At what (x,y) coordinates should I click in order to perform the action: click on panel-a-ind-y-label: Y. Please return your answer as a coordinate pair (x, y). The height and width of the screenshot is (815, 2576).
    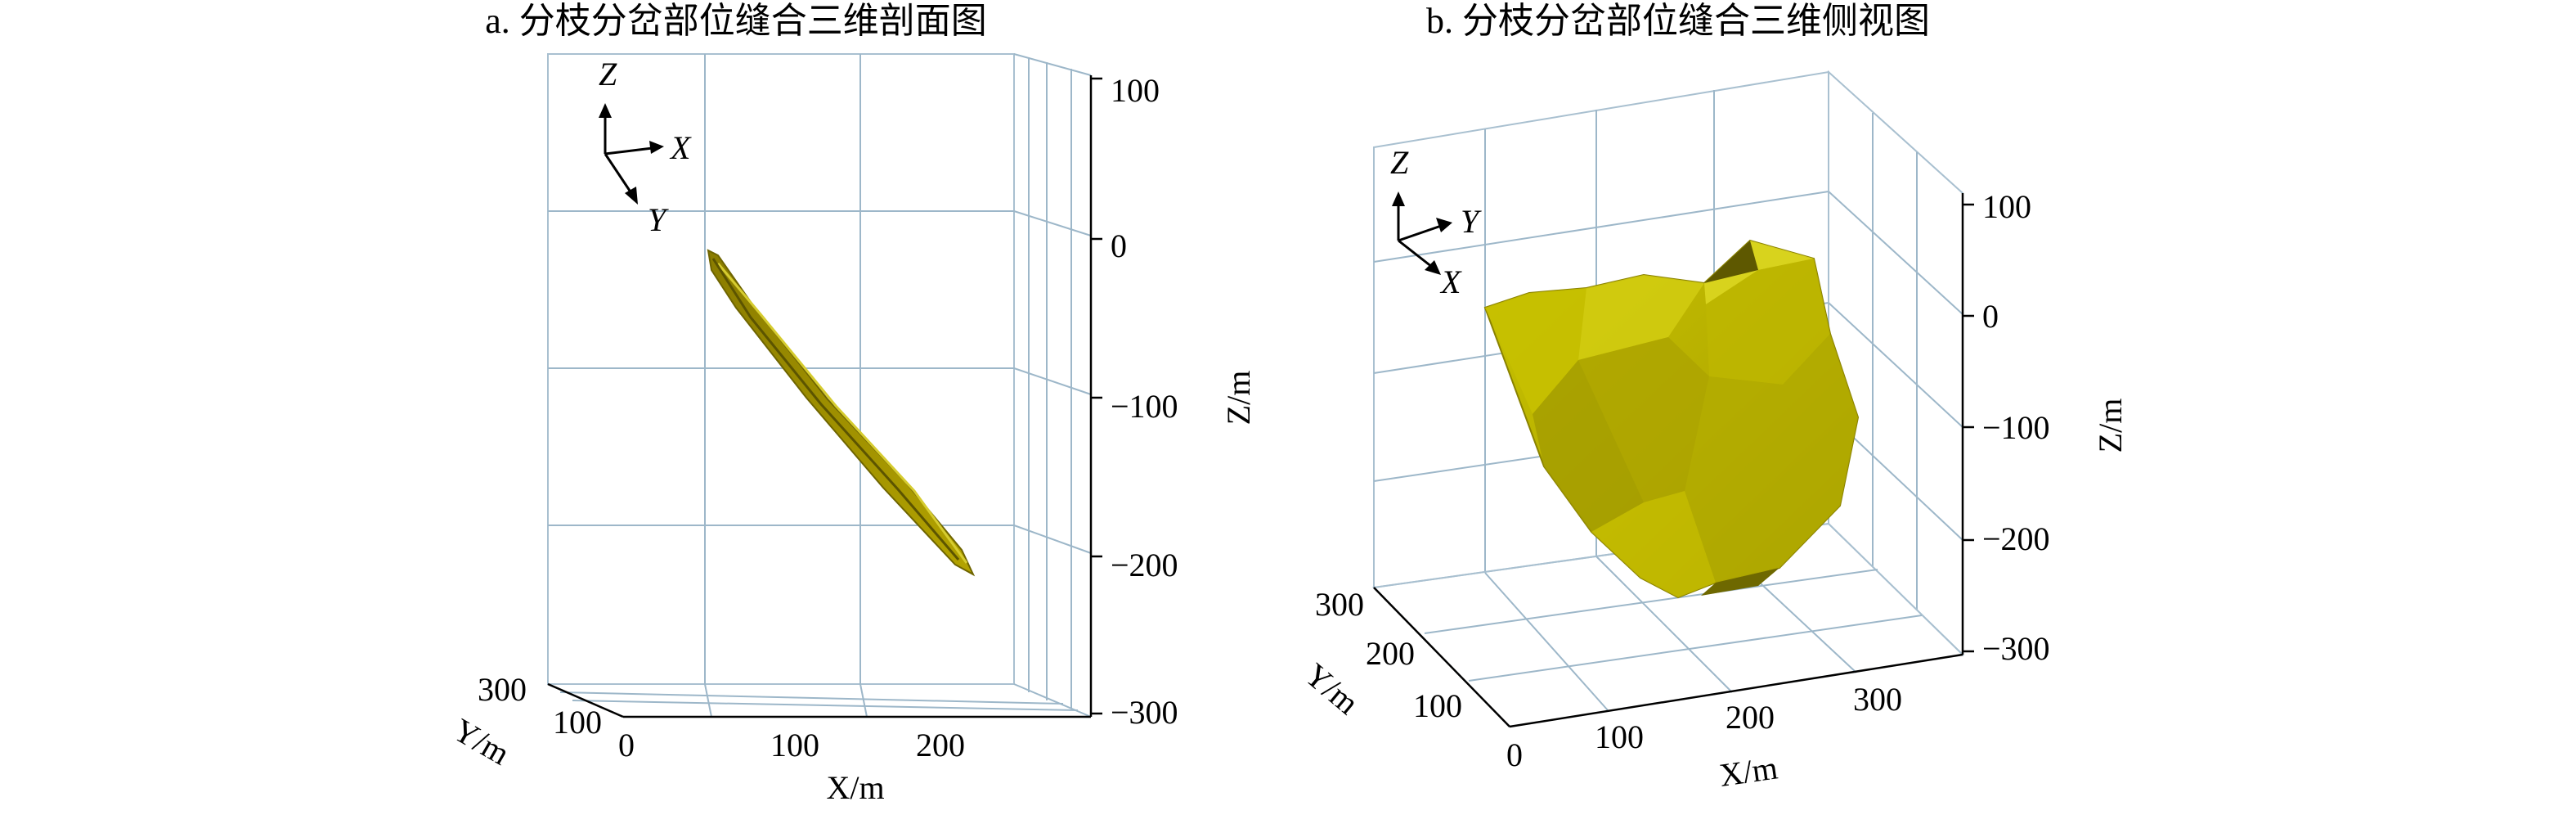
    Looking at the image, I should click on (658, 219).